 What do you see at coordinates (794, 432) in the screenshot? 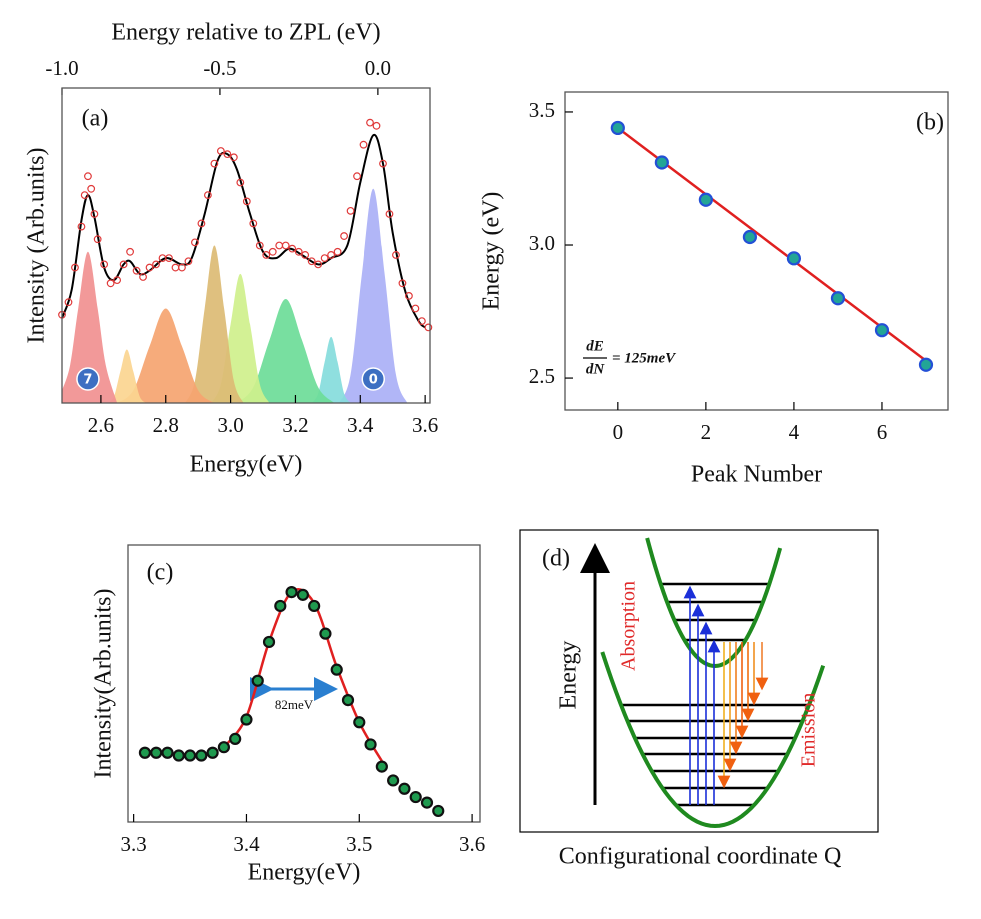
I see `x-tick-label: 4` at bounding box center [794, 432].